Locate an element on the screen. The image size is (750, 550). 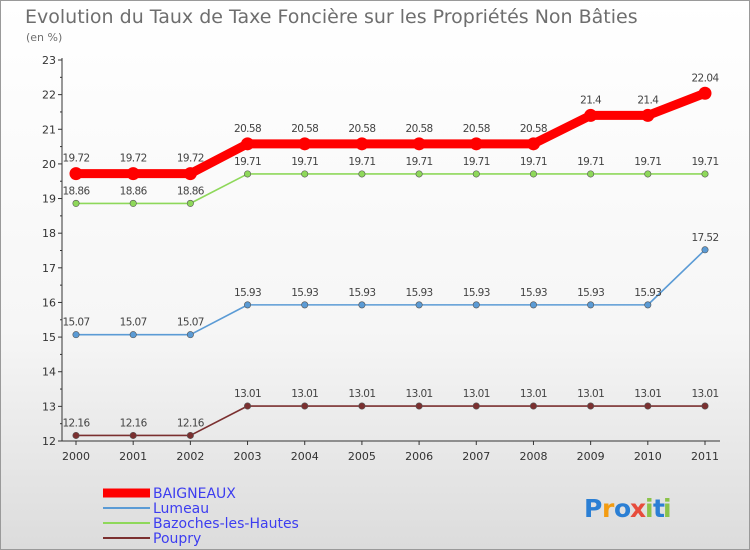
y-tick-label: 12 is located at coordinates (49, 441).